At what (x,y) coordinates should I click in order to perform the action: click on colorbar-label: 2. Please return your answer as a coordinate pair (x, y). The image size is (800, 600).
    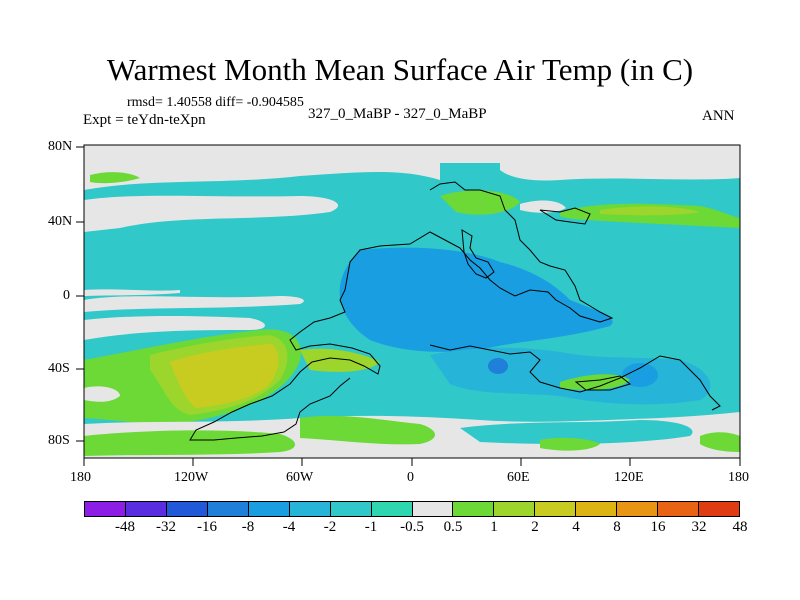
    Looking at the image, I should click on (535, 527).